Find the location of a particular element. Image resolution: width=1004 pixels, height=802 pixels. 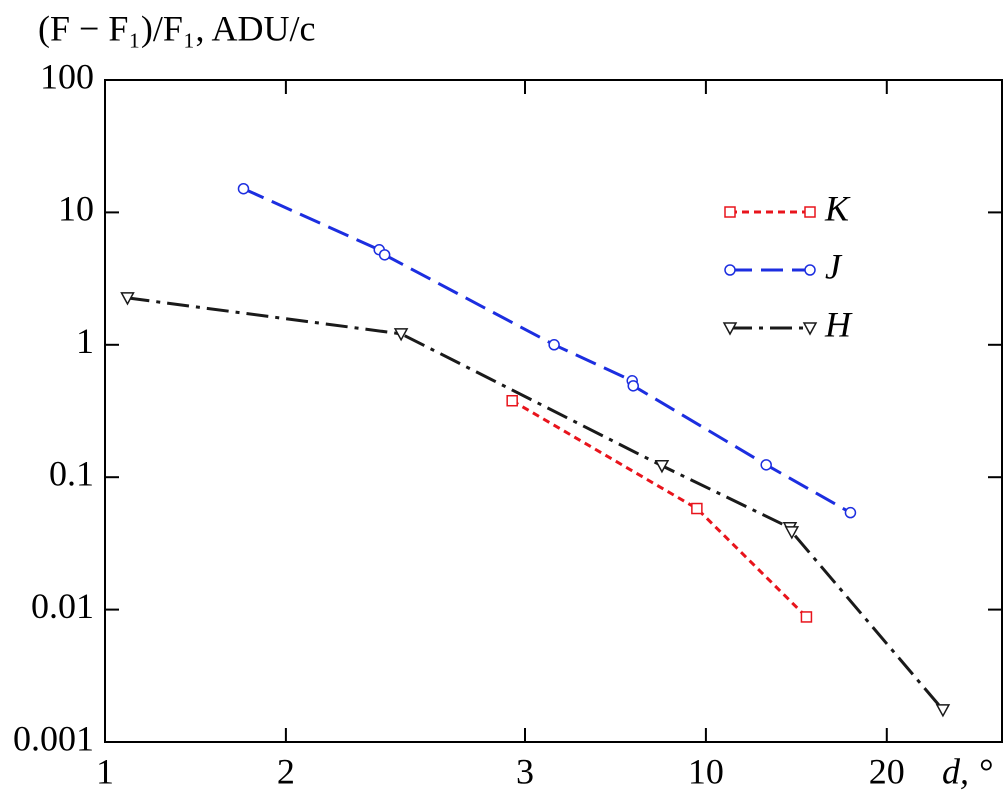

y-tick-label: 0.01 is located at coordinates (62, 606).